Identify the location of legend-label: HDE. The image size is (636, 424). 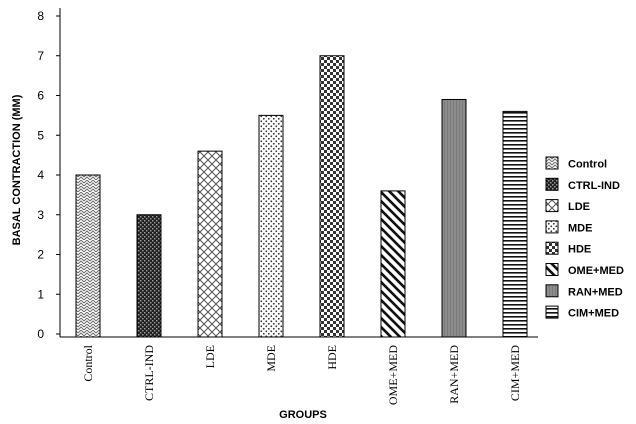
(579, 250).